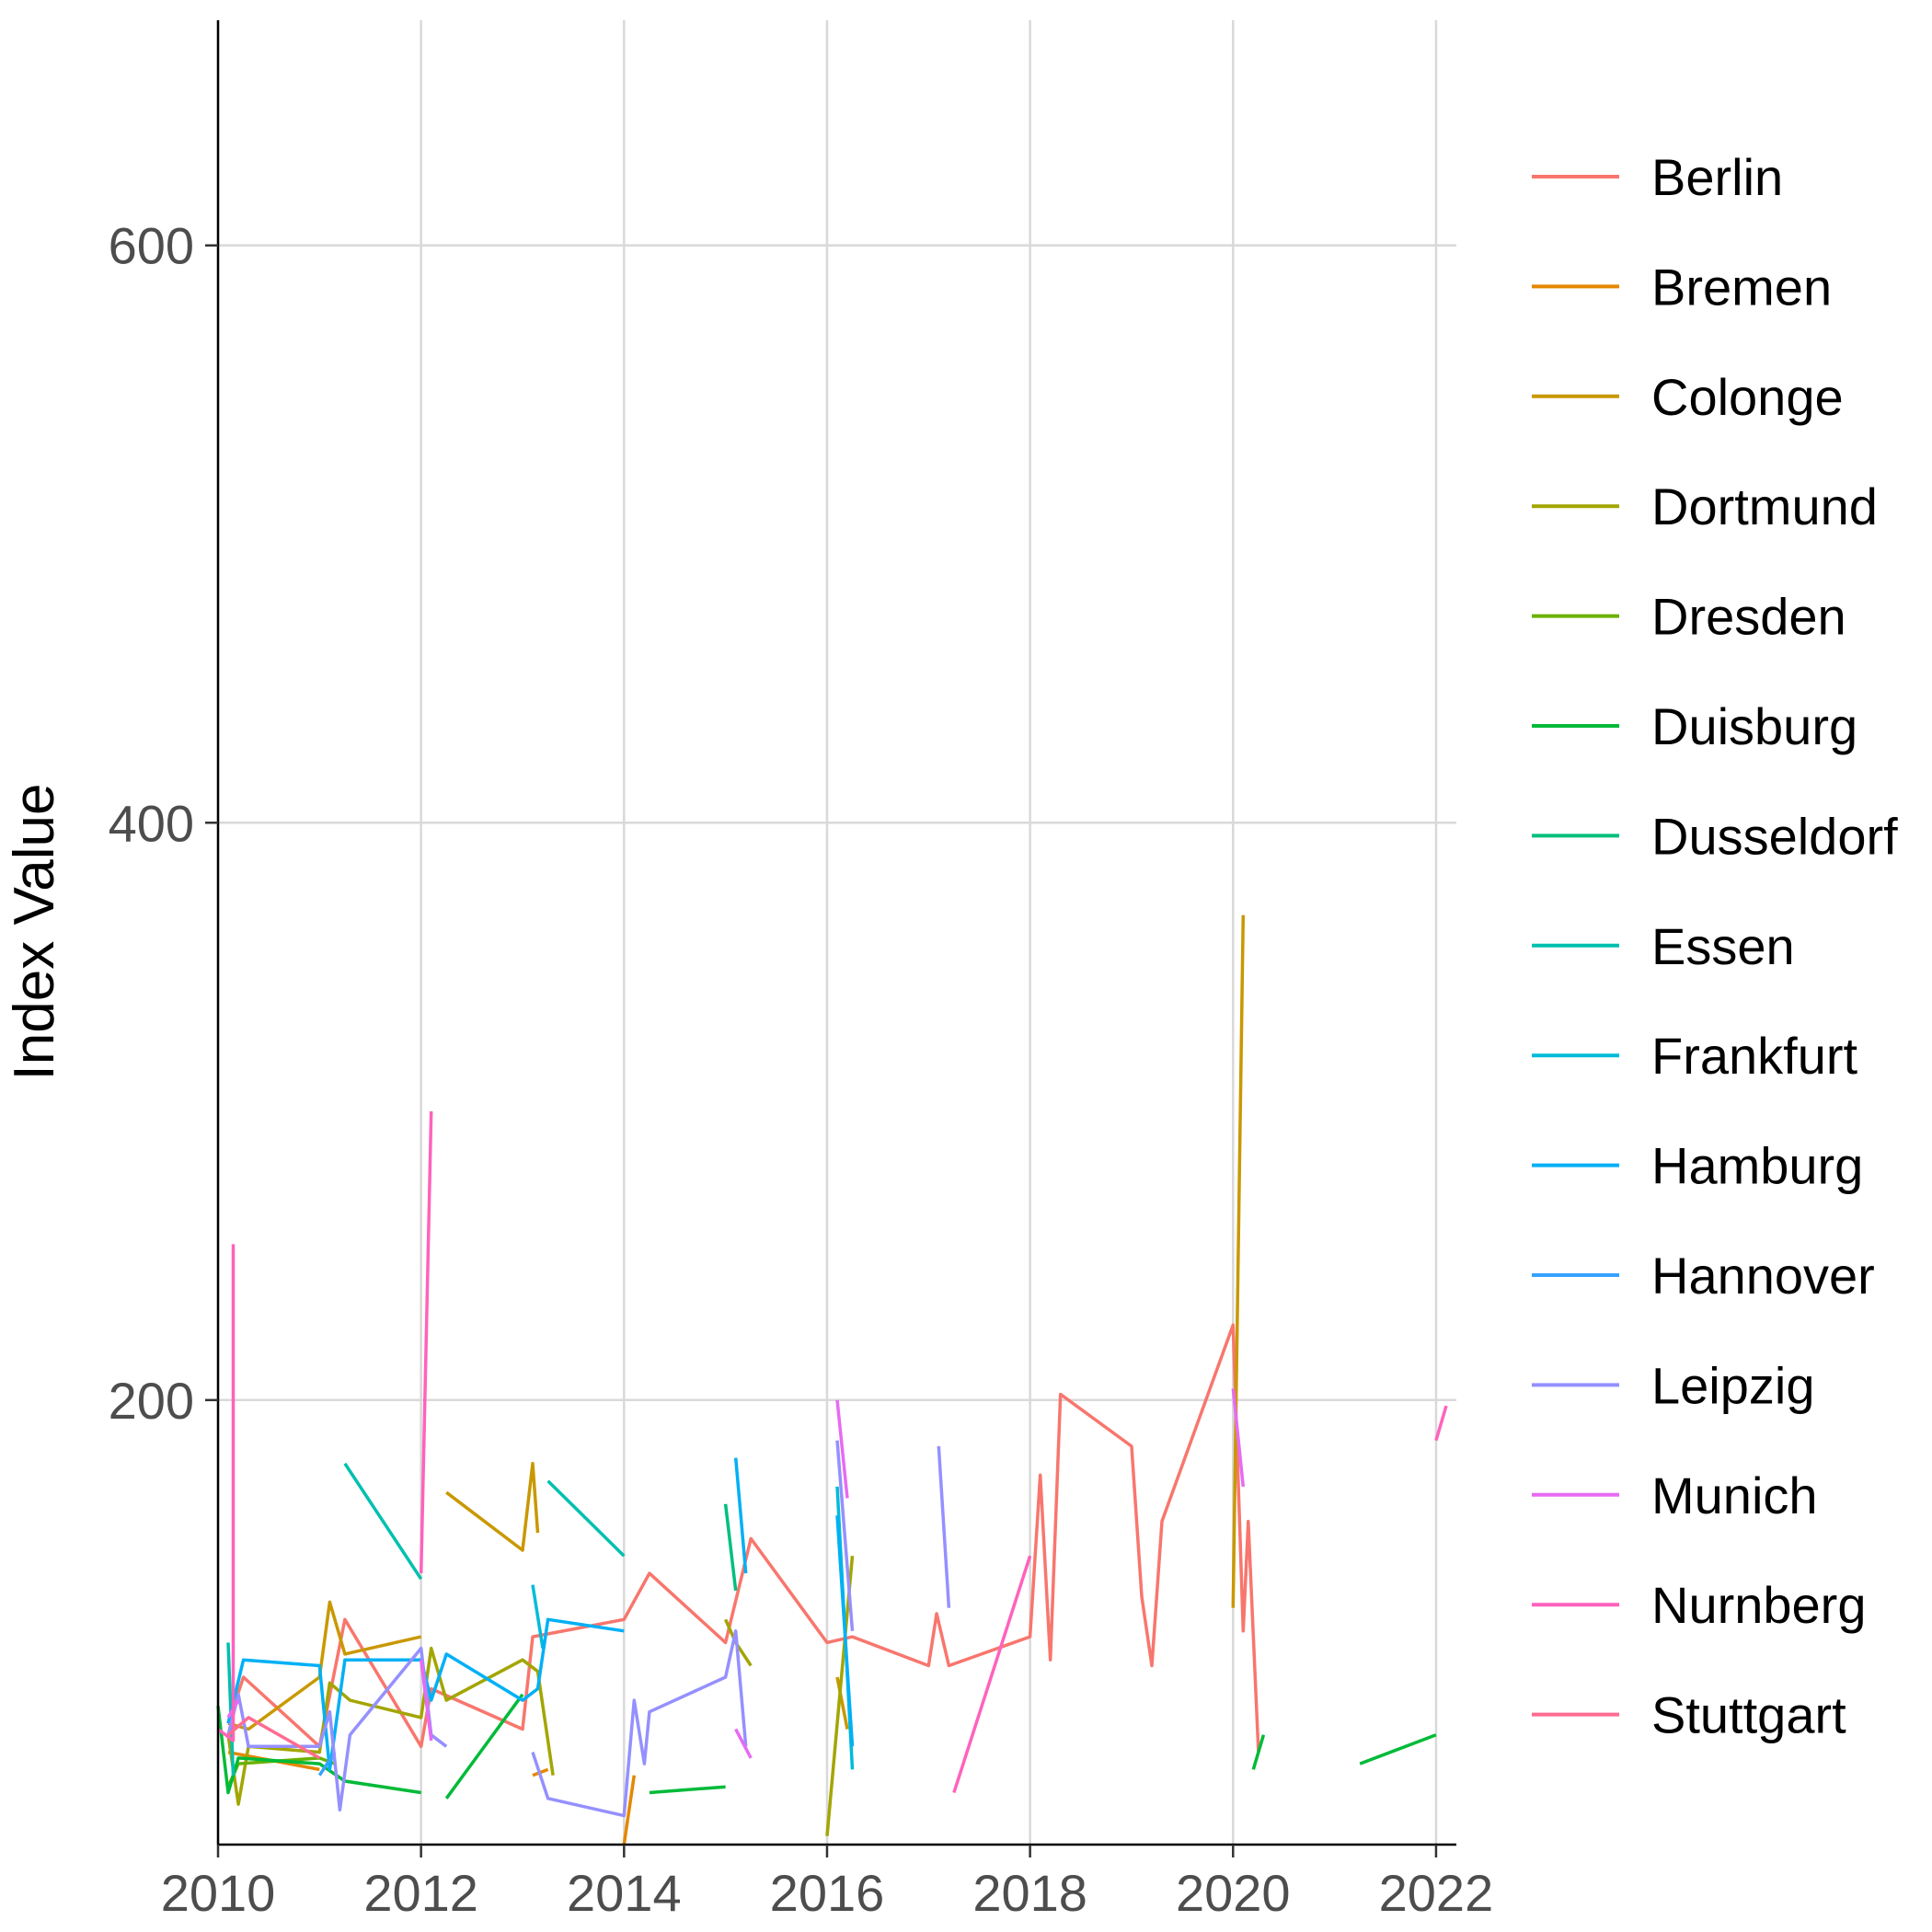 This screenshot has height=1932, width=1932. I want to click on legend-item: Duisburg, so click(1694, 726).